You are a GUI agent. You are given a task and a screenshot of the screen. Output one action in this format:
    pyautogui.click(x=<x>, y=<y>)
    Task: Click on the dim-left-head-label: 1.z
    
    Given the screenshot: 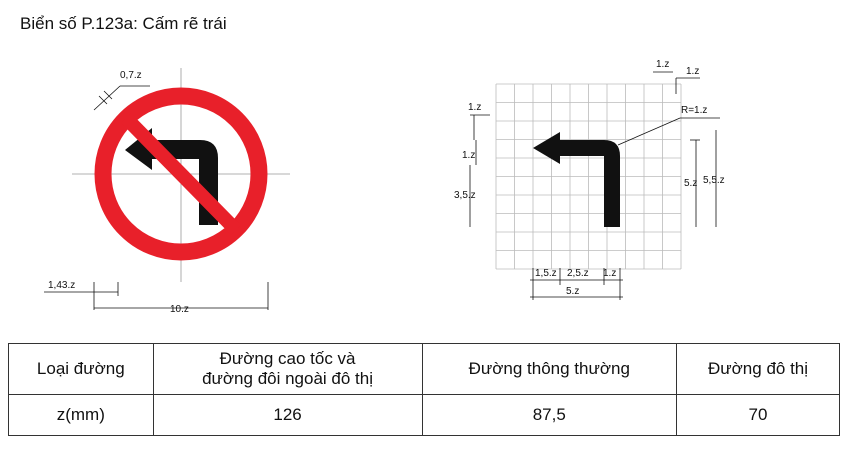 What is the action you would take?
    pyautogui.click(x=468, y=155)
    